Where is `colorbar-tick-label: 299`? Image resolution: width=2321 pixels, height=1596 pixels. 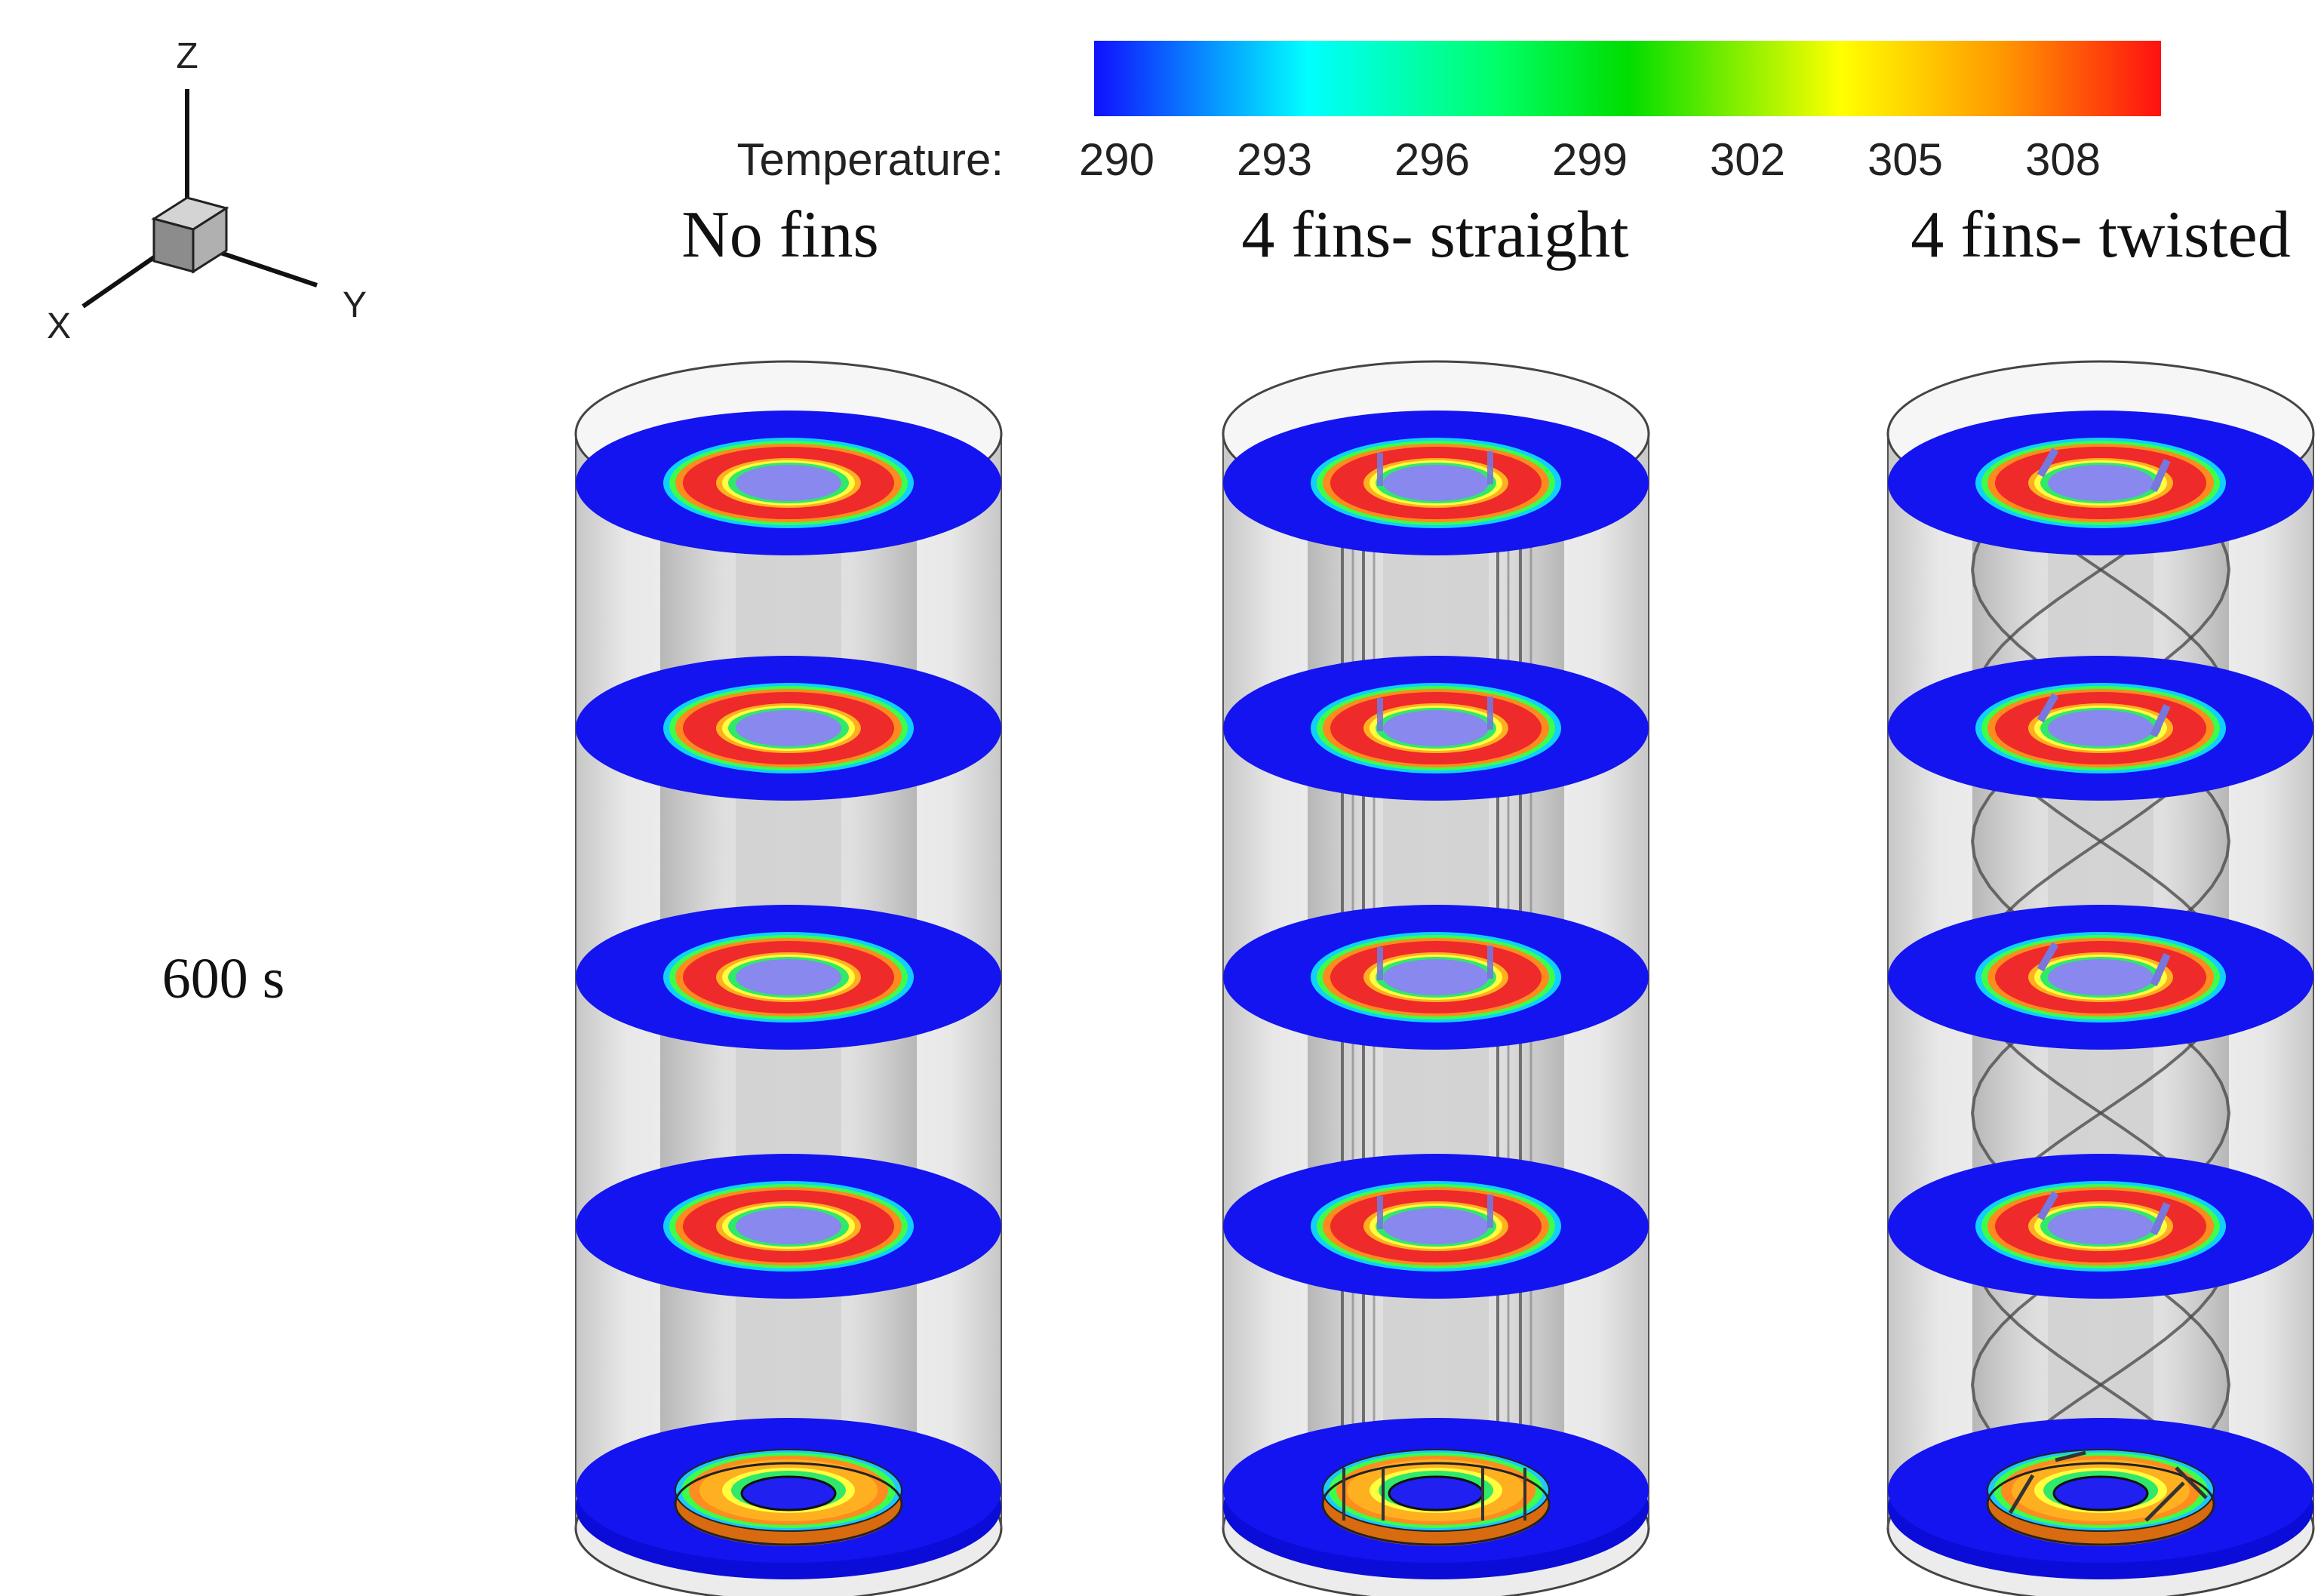
colorbar-tick-label: 299 is located at coordinates (1590, 159).